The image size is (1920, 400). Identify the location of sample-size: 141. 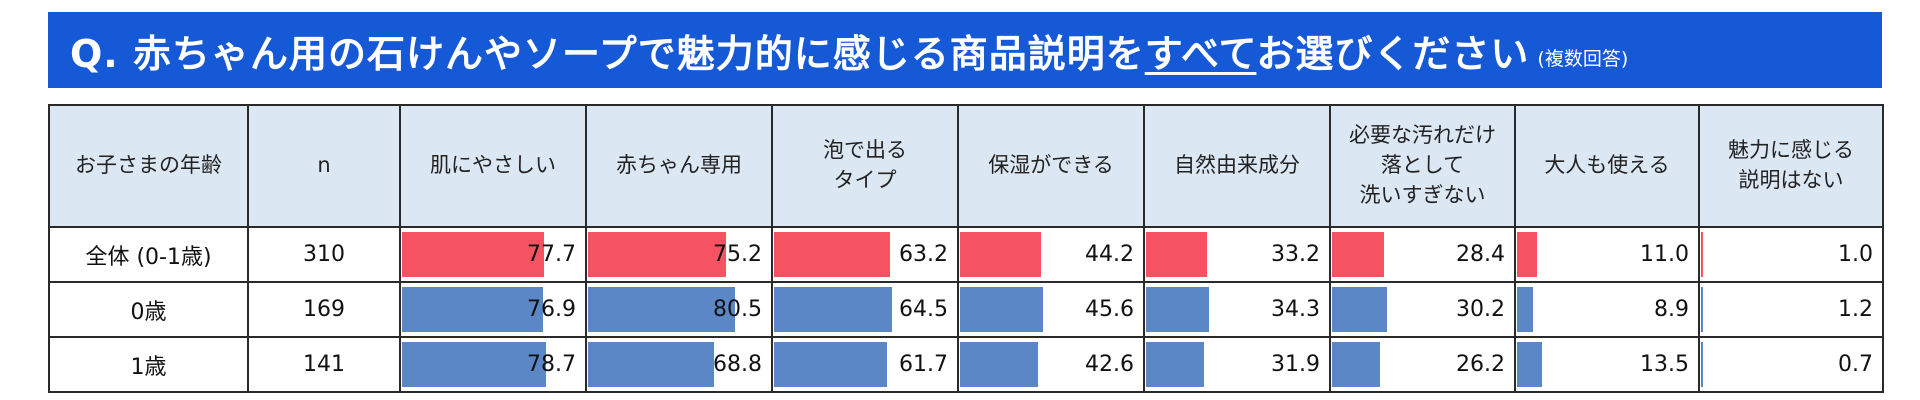
(324, 364).